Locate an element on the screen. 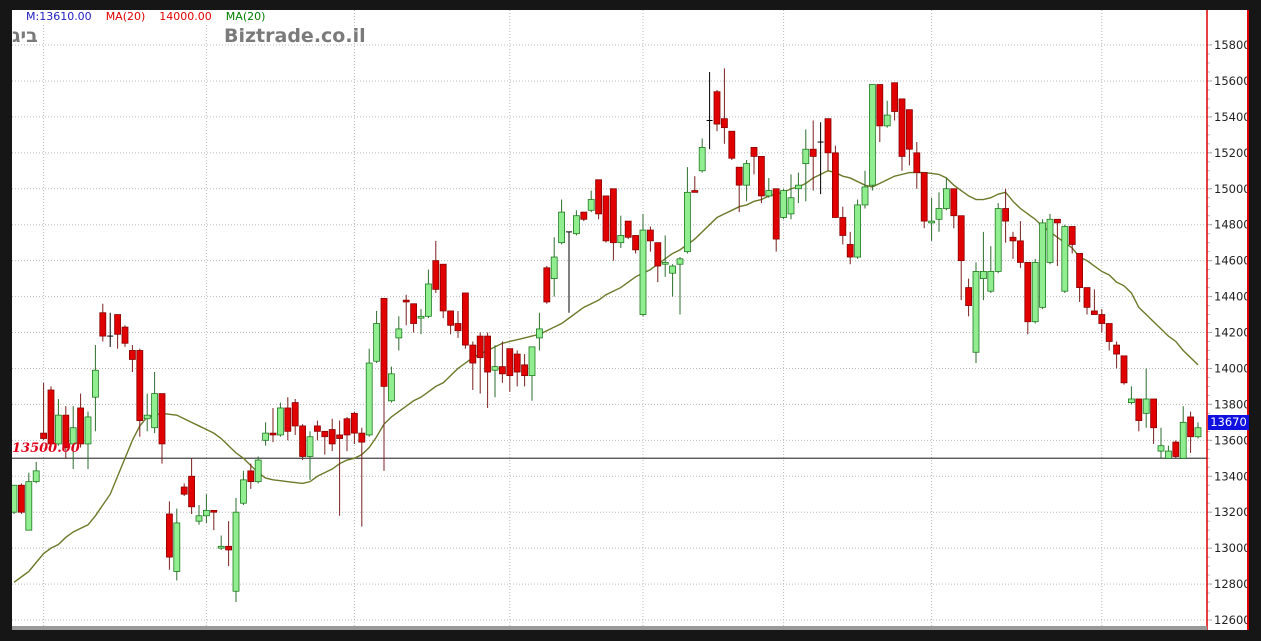  y-tick-label: 13200 is located at coordinates (1231, 512).